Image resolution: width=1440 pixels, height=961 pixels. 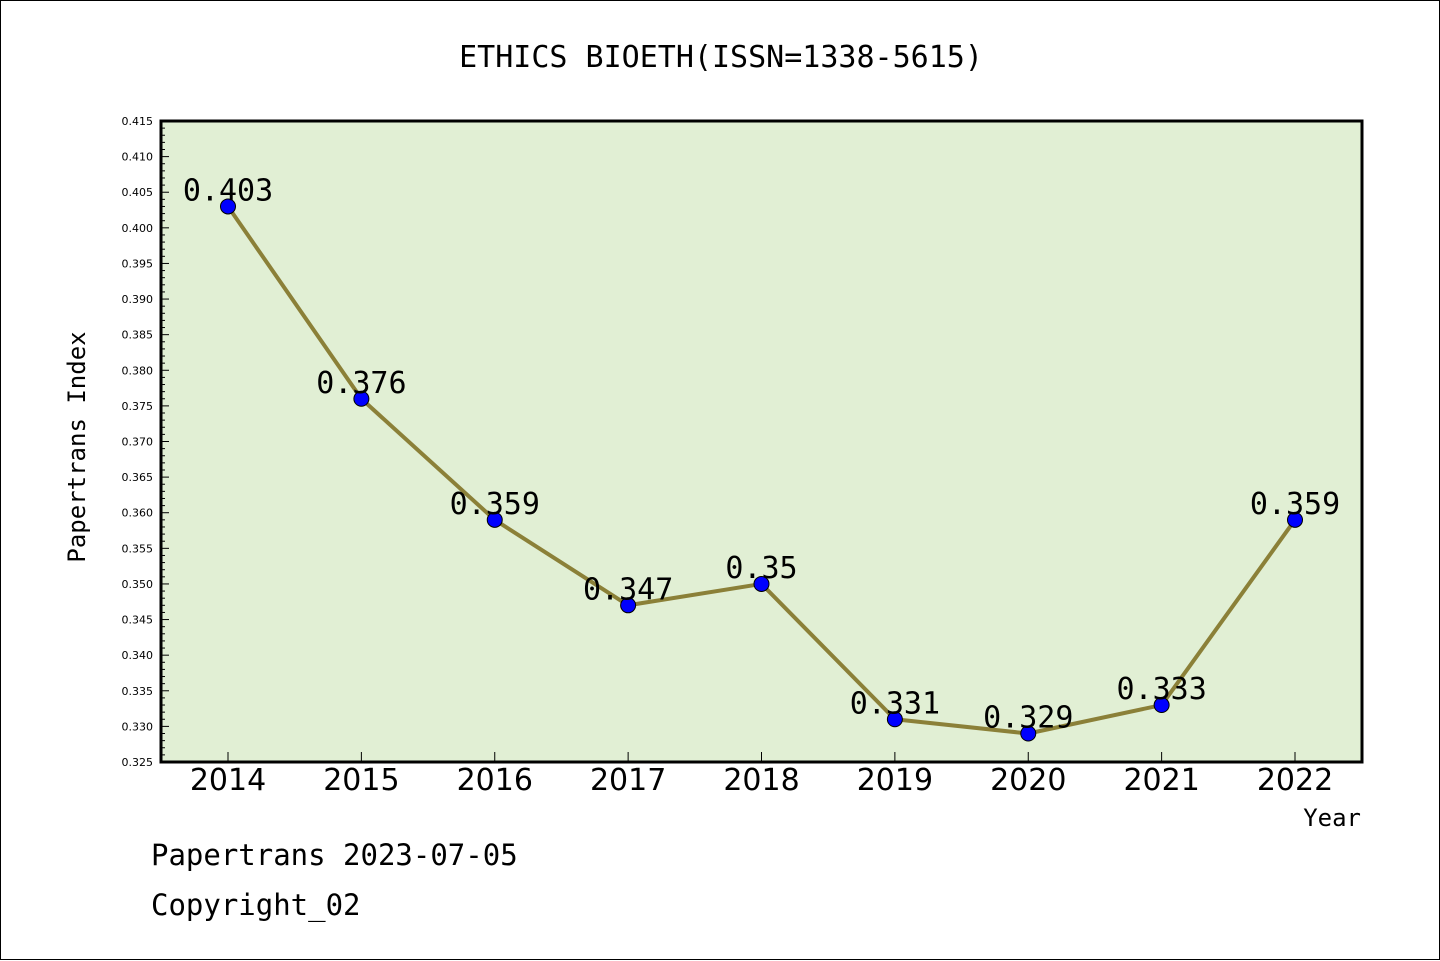 What do you see at coordinates (138, 513) in the screenshot?
I see `y-tick-label: 0.360` at bounding box center [138, 513].